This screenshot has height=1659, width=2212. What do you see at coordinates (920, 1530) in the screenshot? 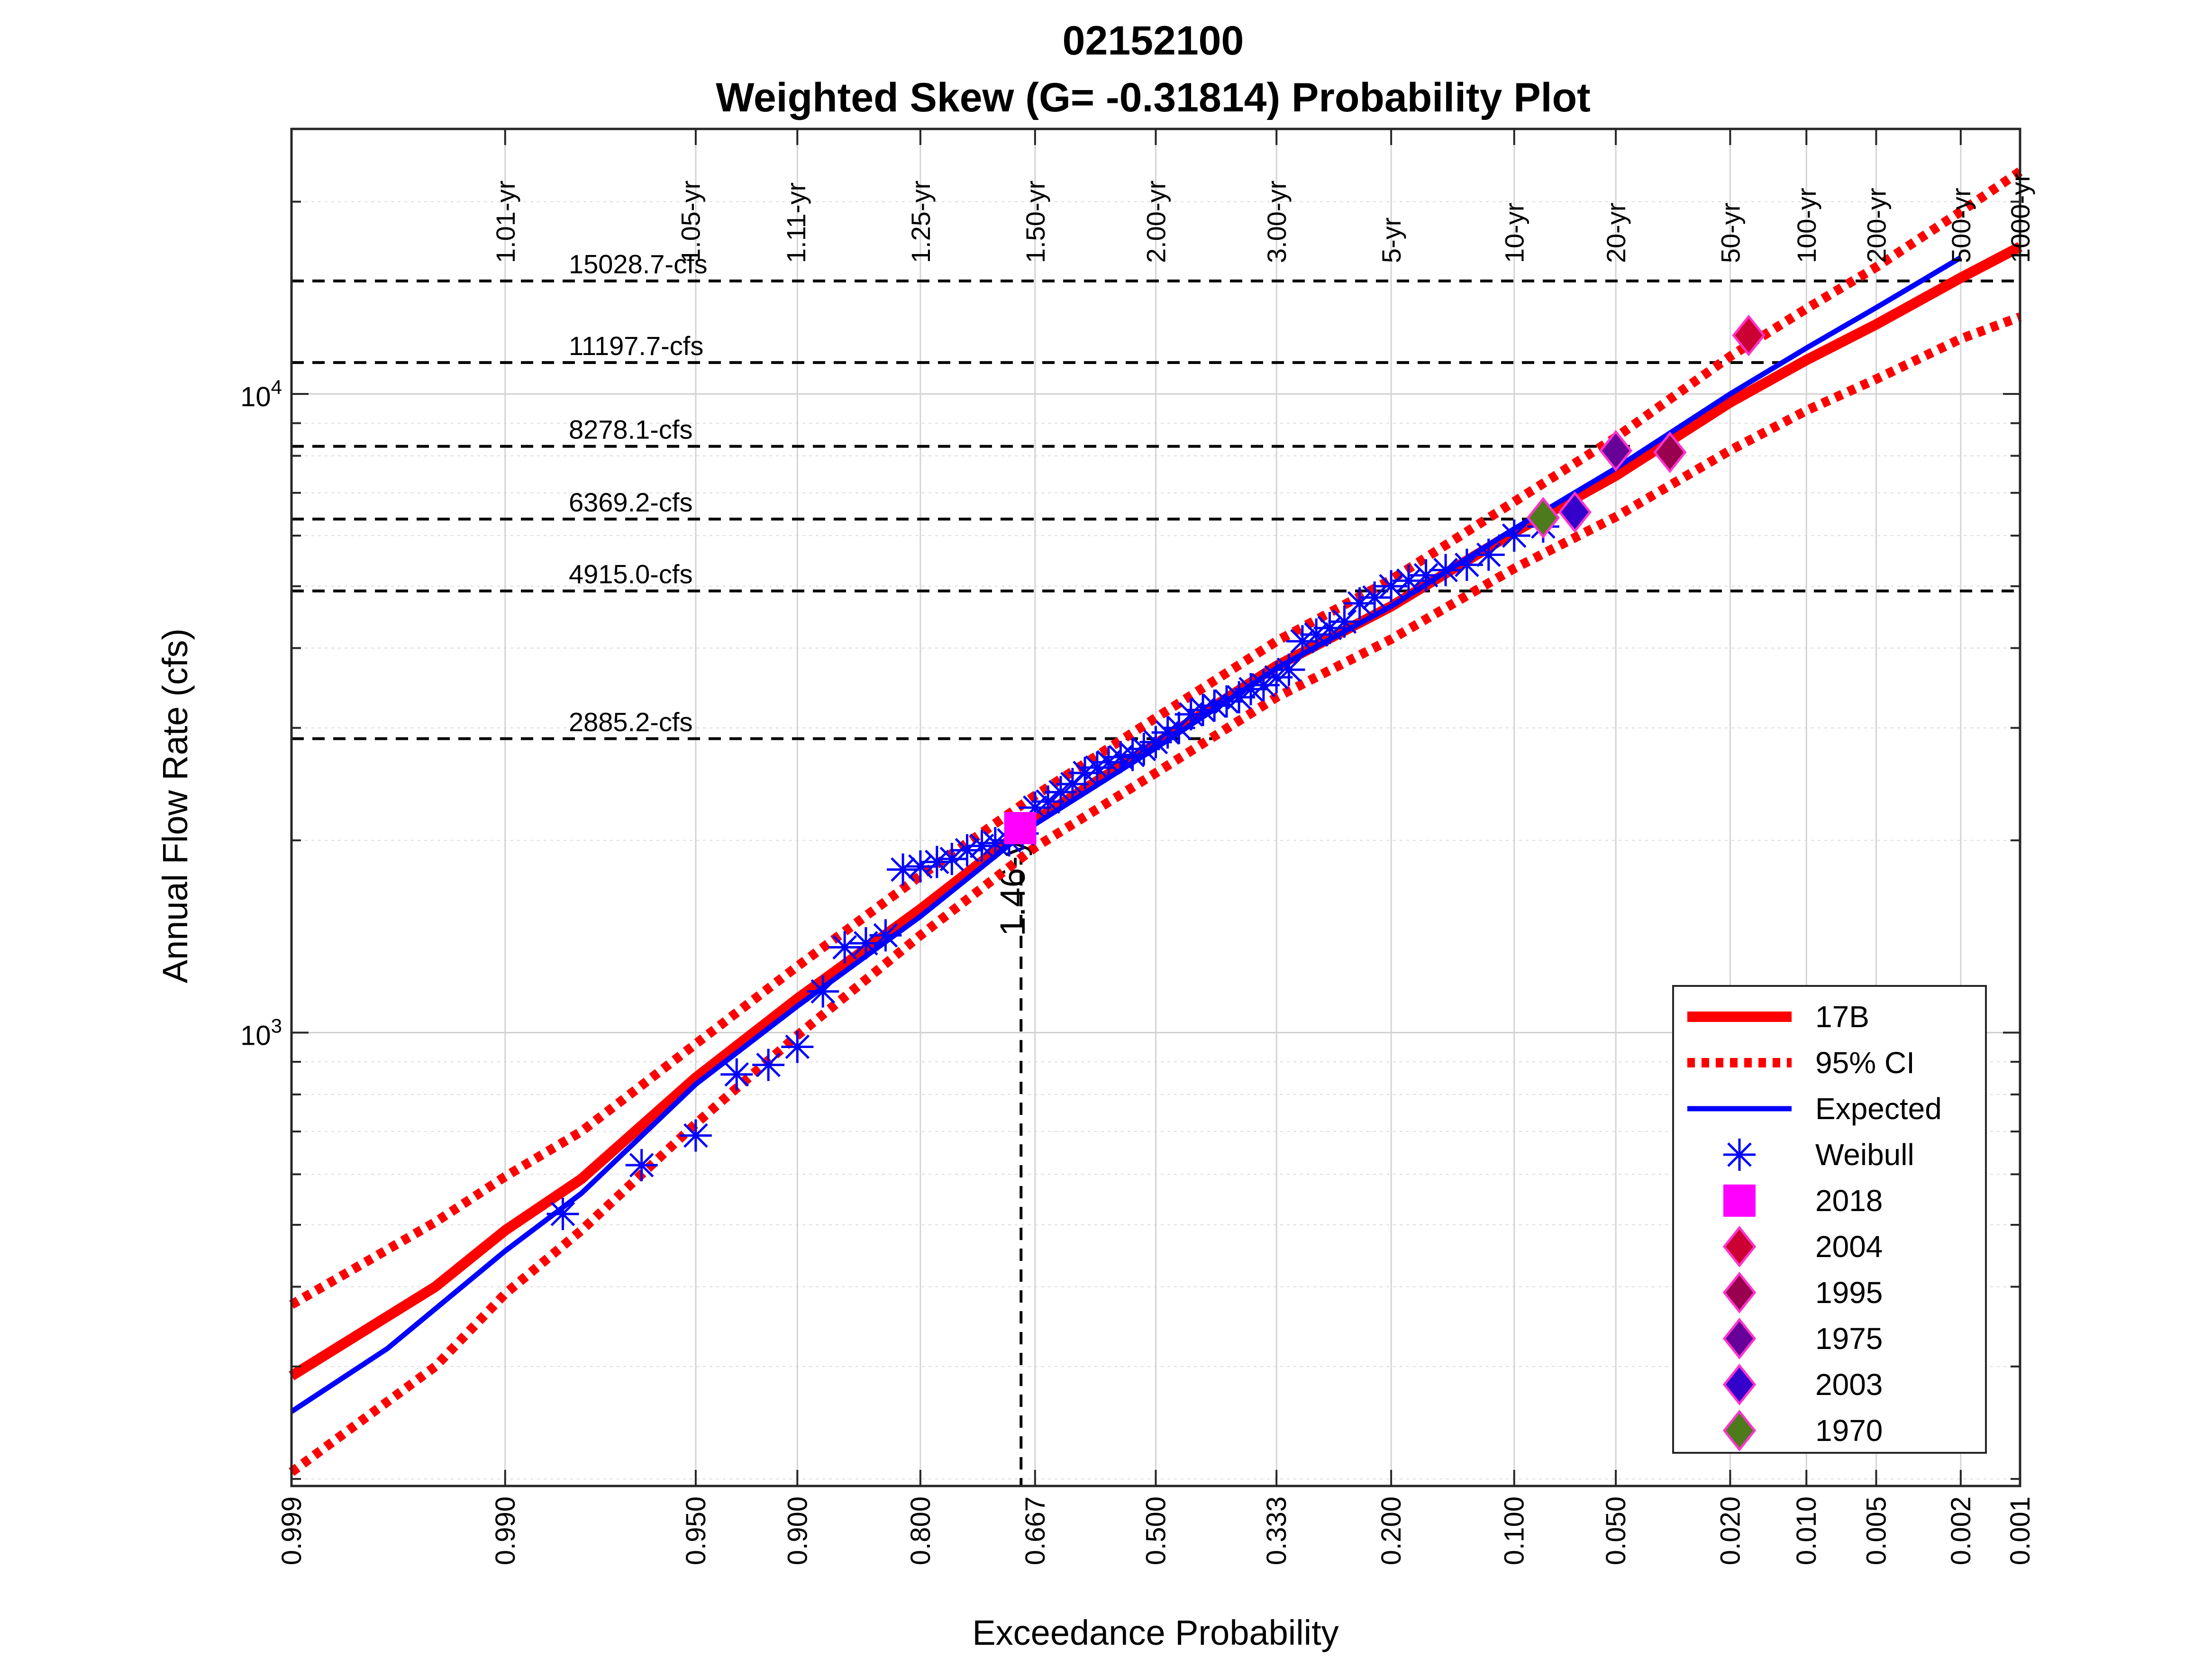
I see `x-tick-label: 0.800` at bounding box center [920, 1530].